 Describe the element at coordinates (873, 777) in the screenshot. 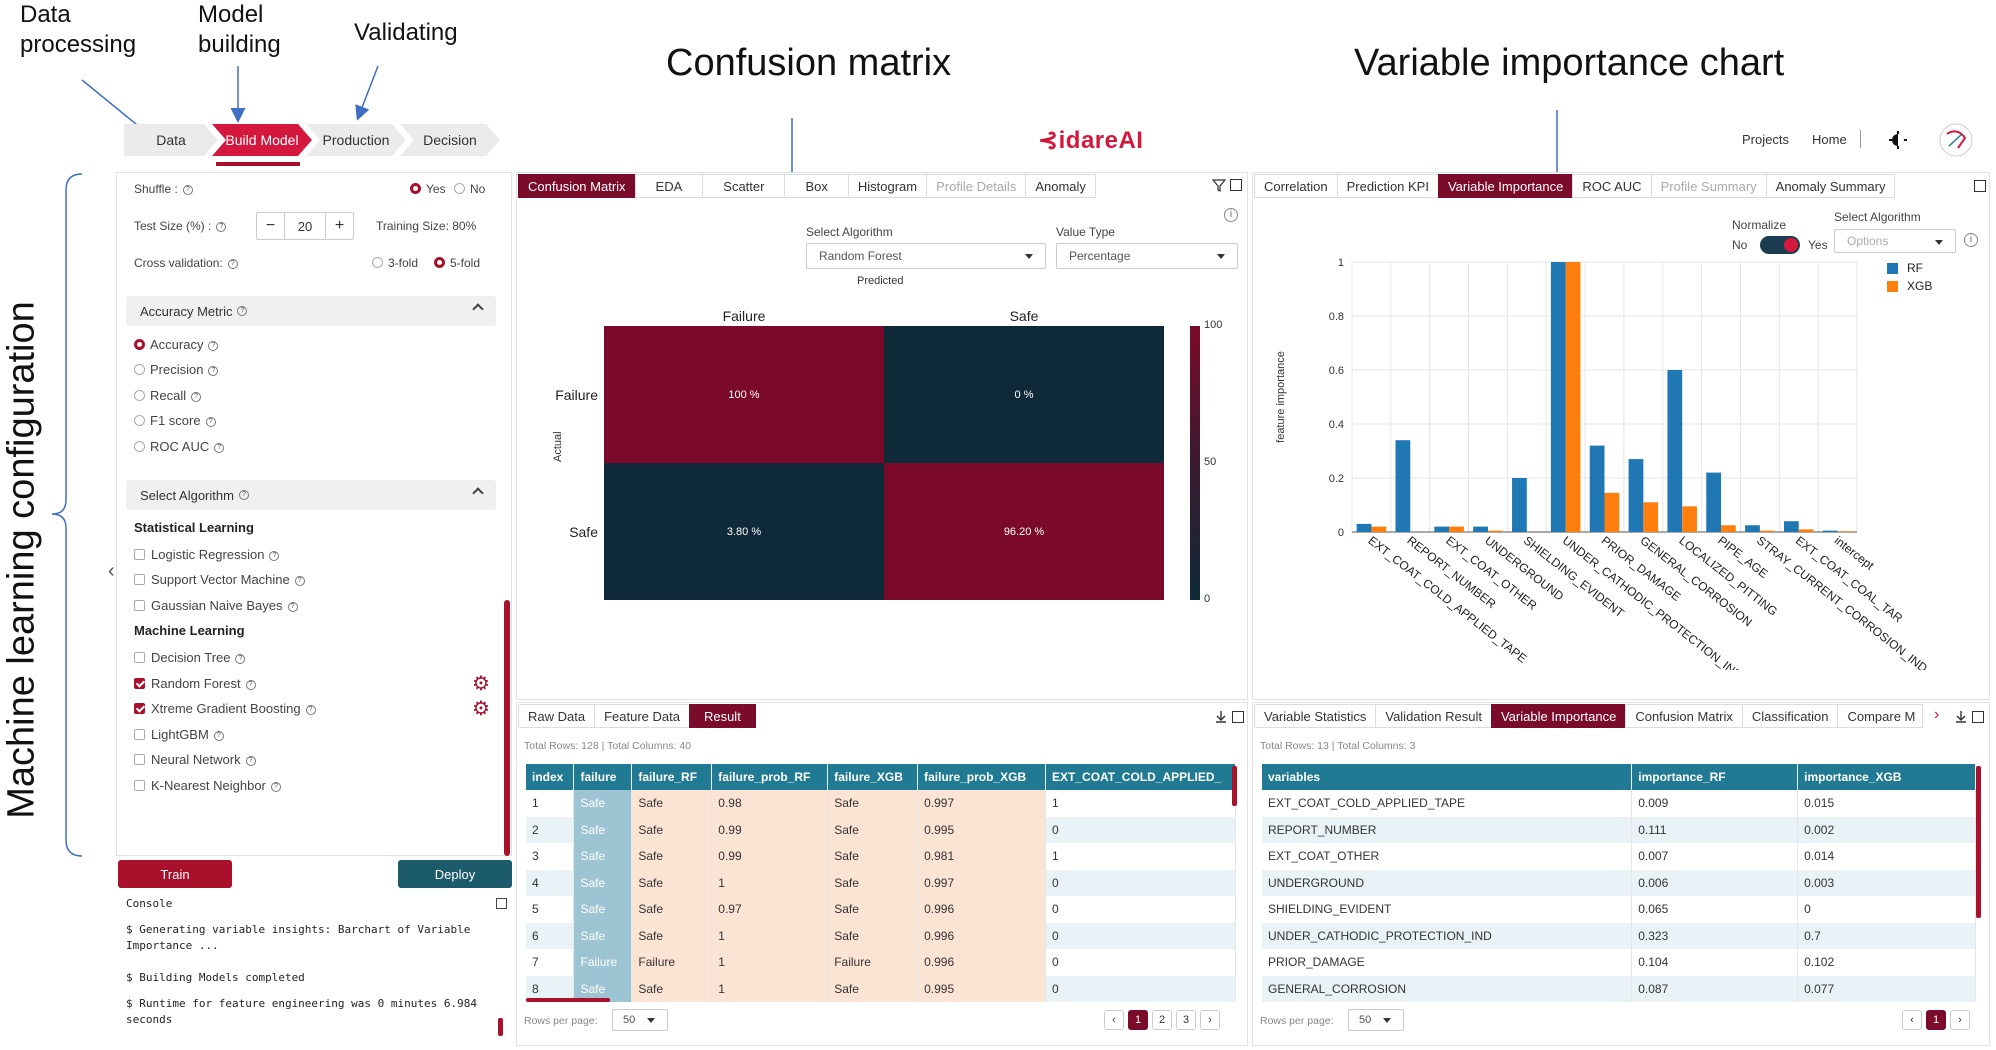

I see `result-column-header: failure_XGB` at that location.